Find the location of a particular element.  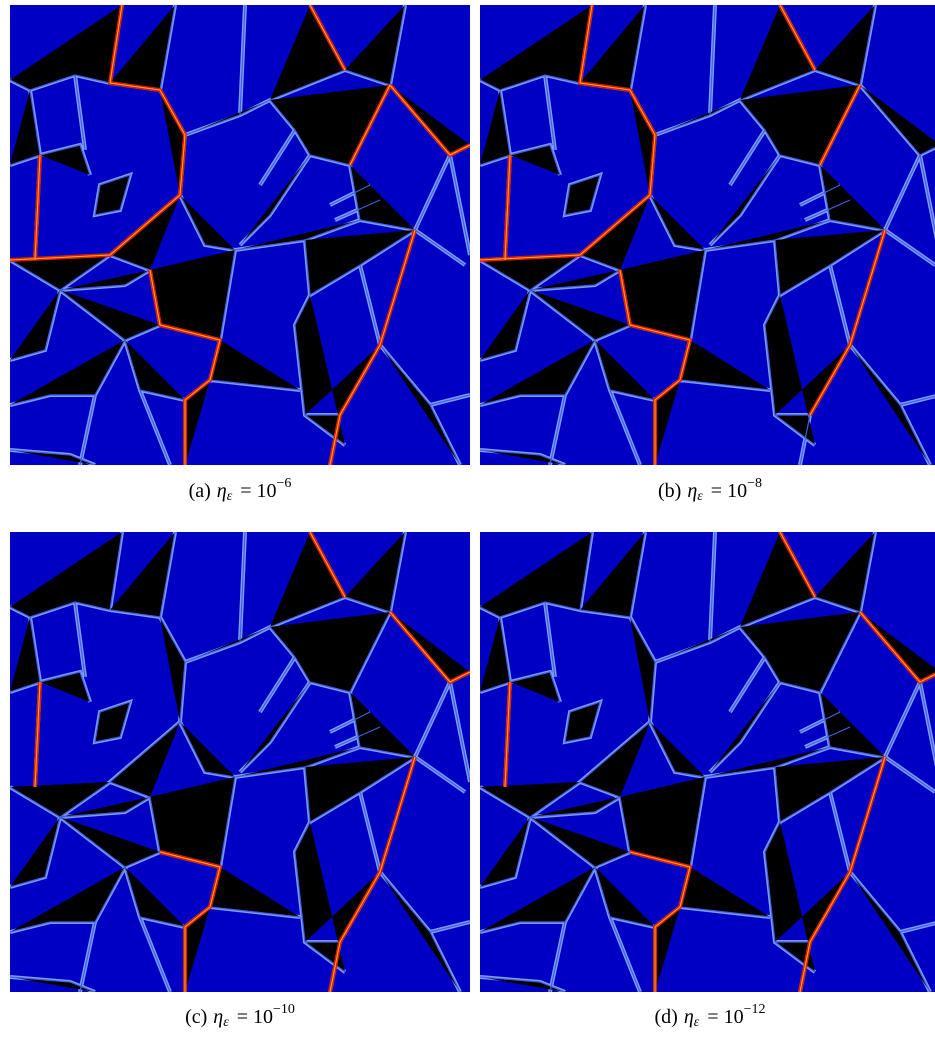

caption: (c) ηε = 10−10 is located at coordinates (240, 1016).